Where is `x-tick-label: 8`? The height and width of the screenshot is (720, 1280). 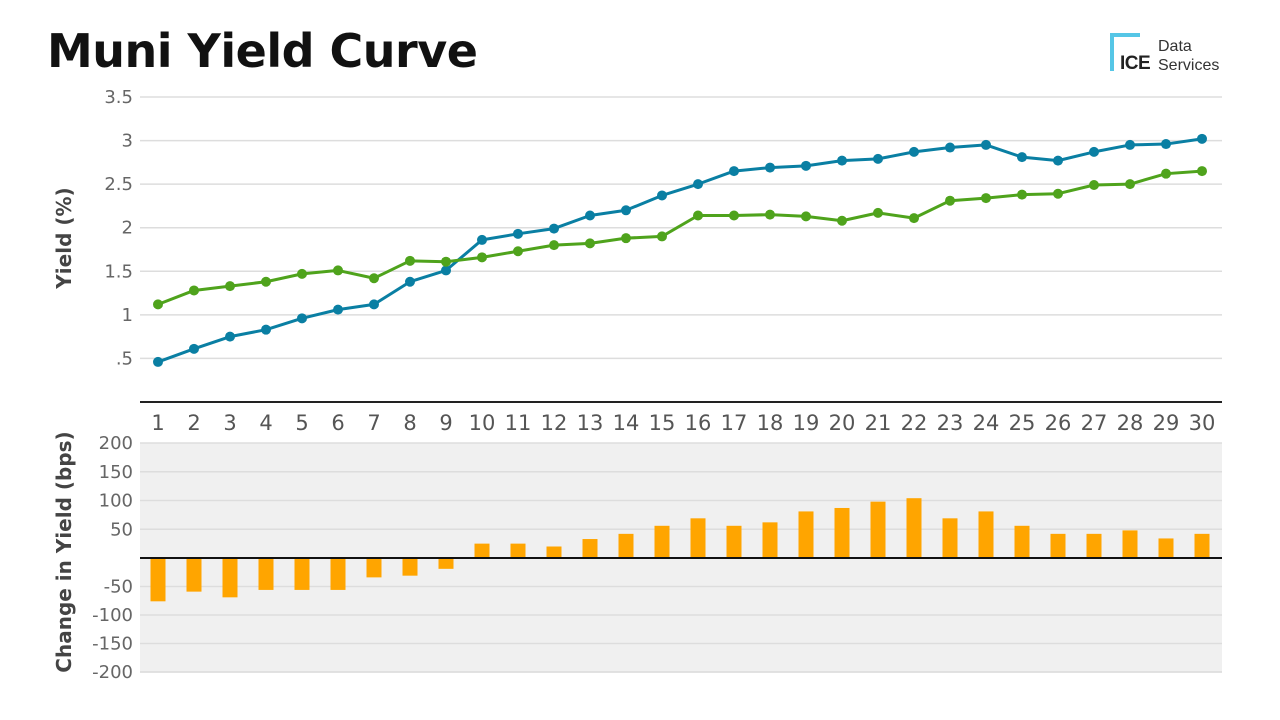
x-tick-label: 8 is located at coordinates (409, 423).